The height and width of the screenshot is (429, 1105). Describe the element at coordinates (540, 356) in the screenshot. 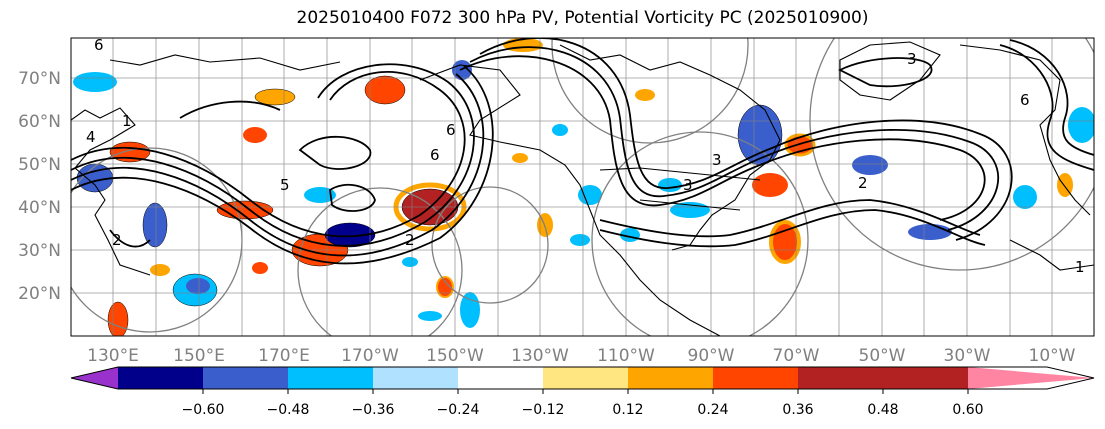

I see `lon-label: 130°W` at that location.